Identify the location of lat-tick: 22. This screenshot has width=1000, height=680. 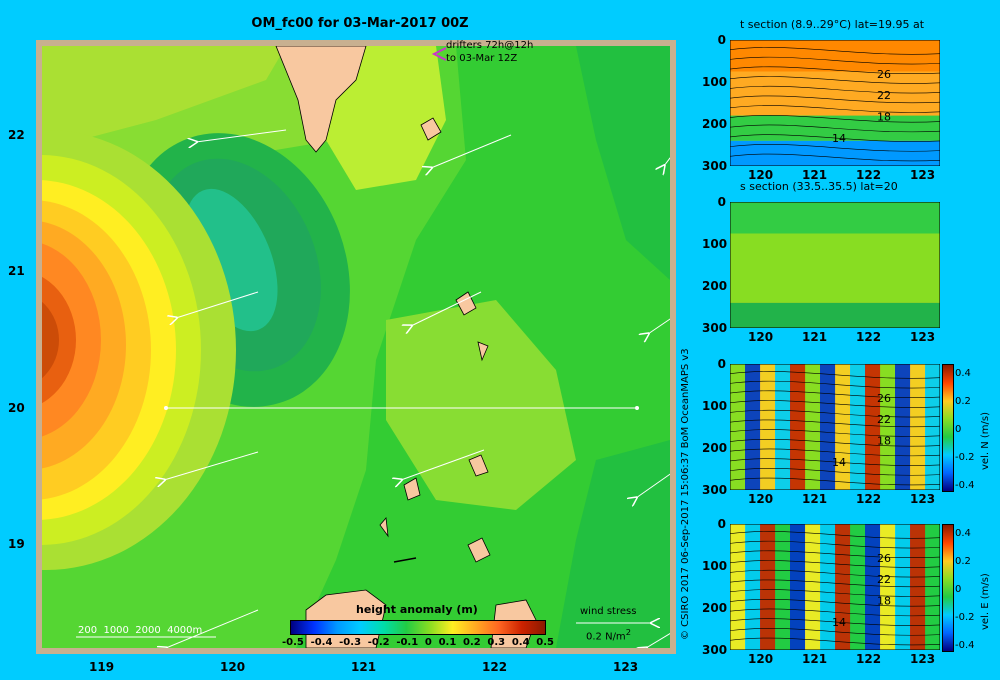
(16, 135).